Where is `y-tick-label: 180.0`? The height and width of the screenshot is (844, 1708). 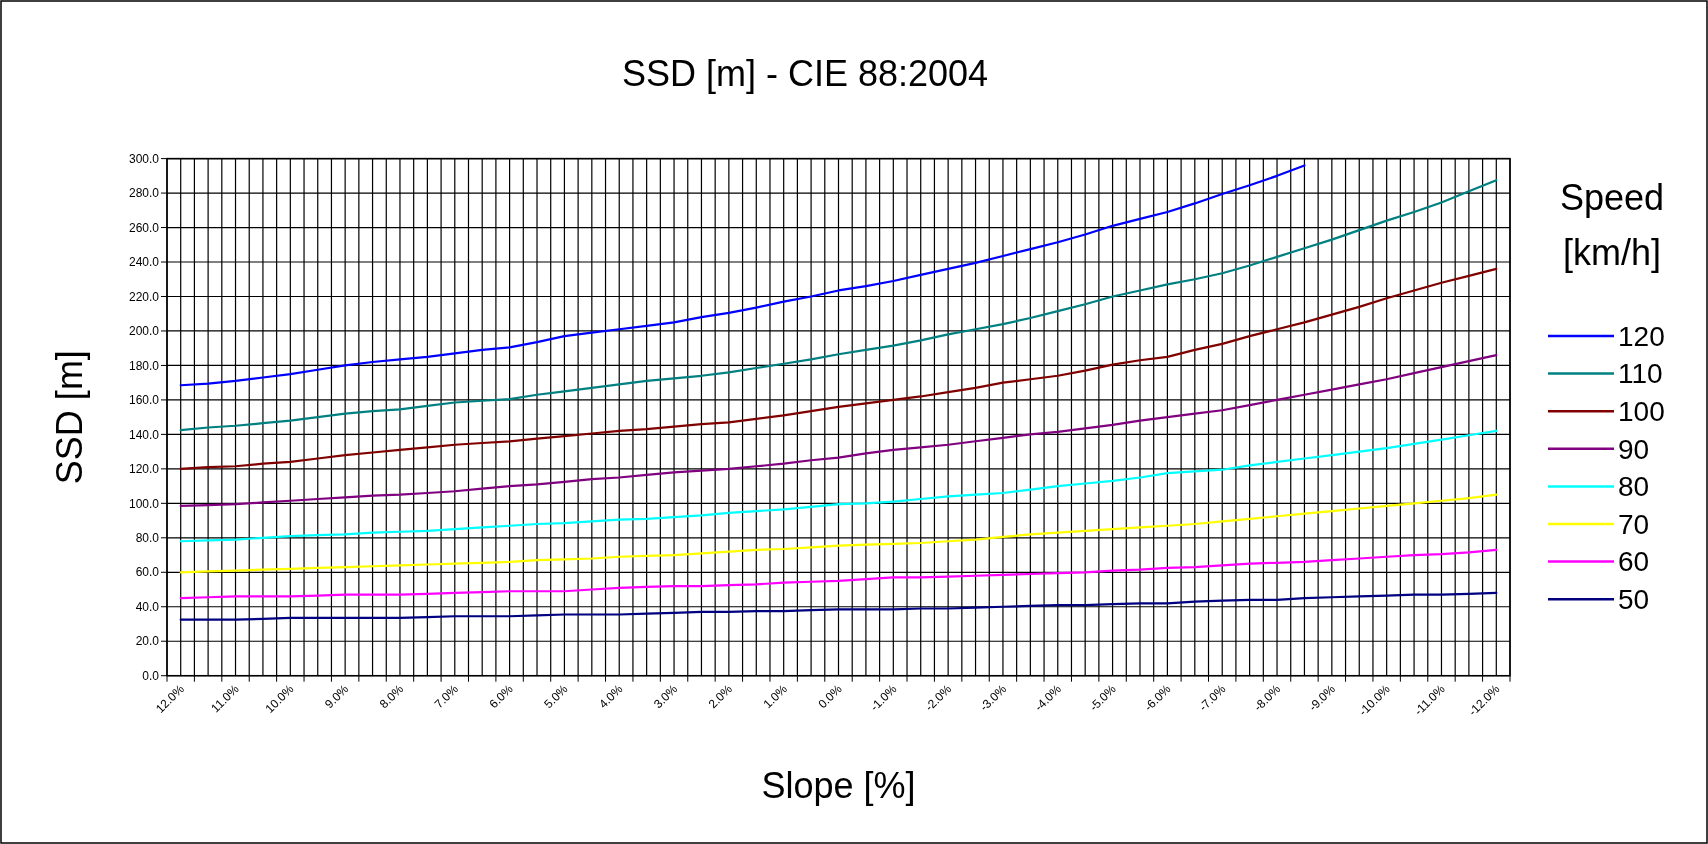 y-tick-label: 180.0 is located at coordinates (144, 365).